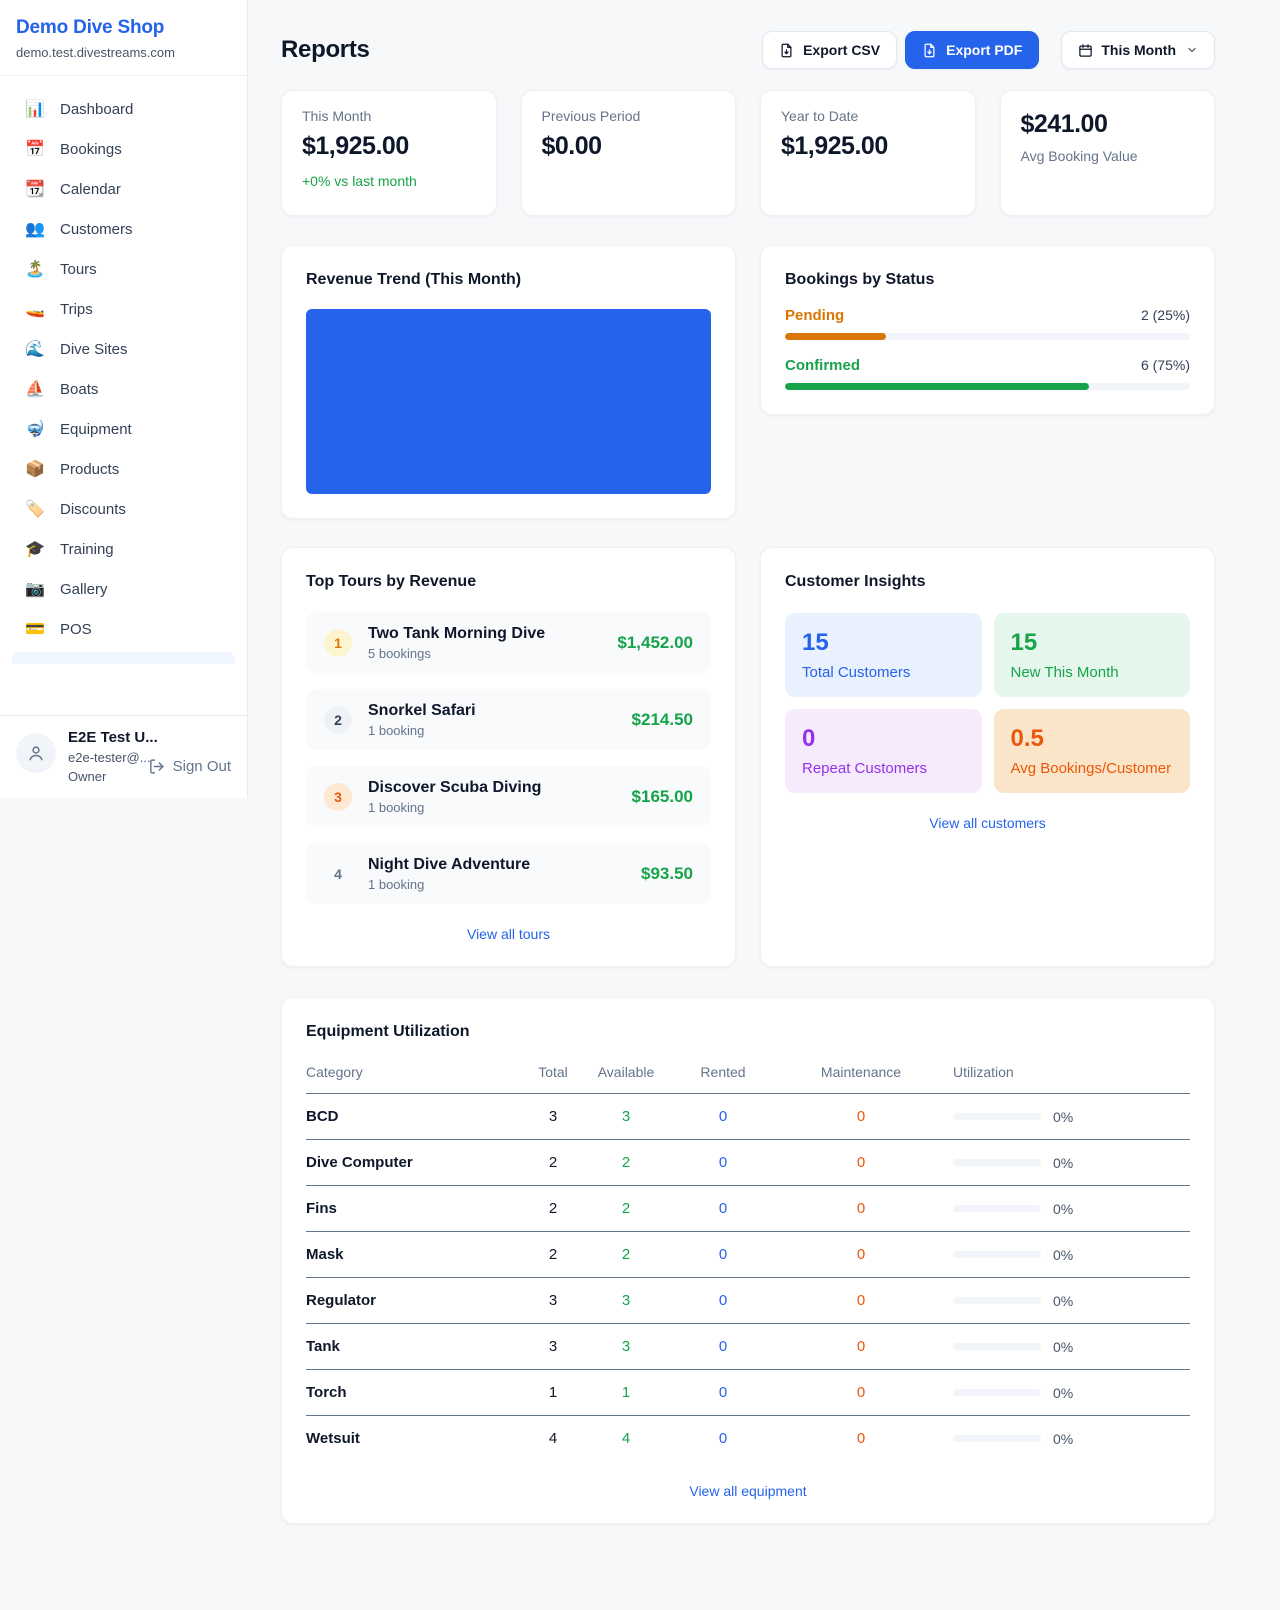 The height and width of the screenshot is (1610, 1280). Describe the element at coordinates (87, 776) in the screenshot. I see `user-role: Owner` at that location.